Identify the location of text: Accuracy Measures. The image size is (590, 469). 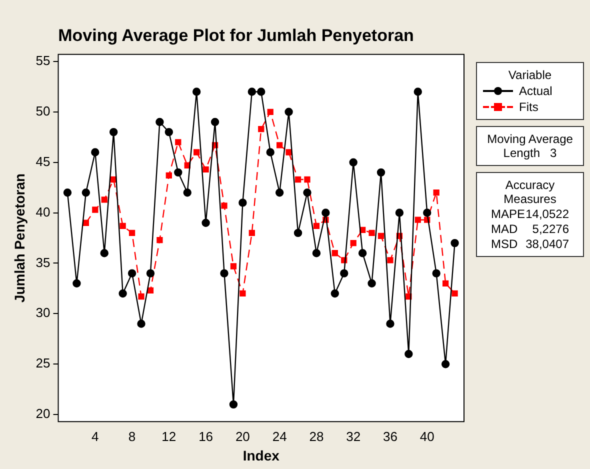
(530, 192).